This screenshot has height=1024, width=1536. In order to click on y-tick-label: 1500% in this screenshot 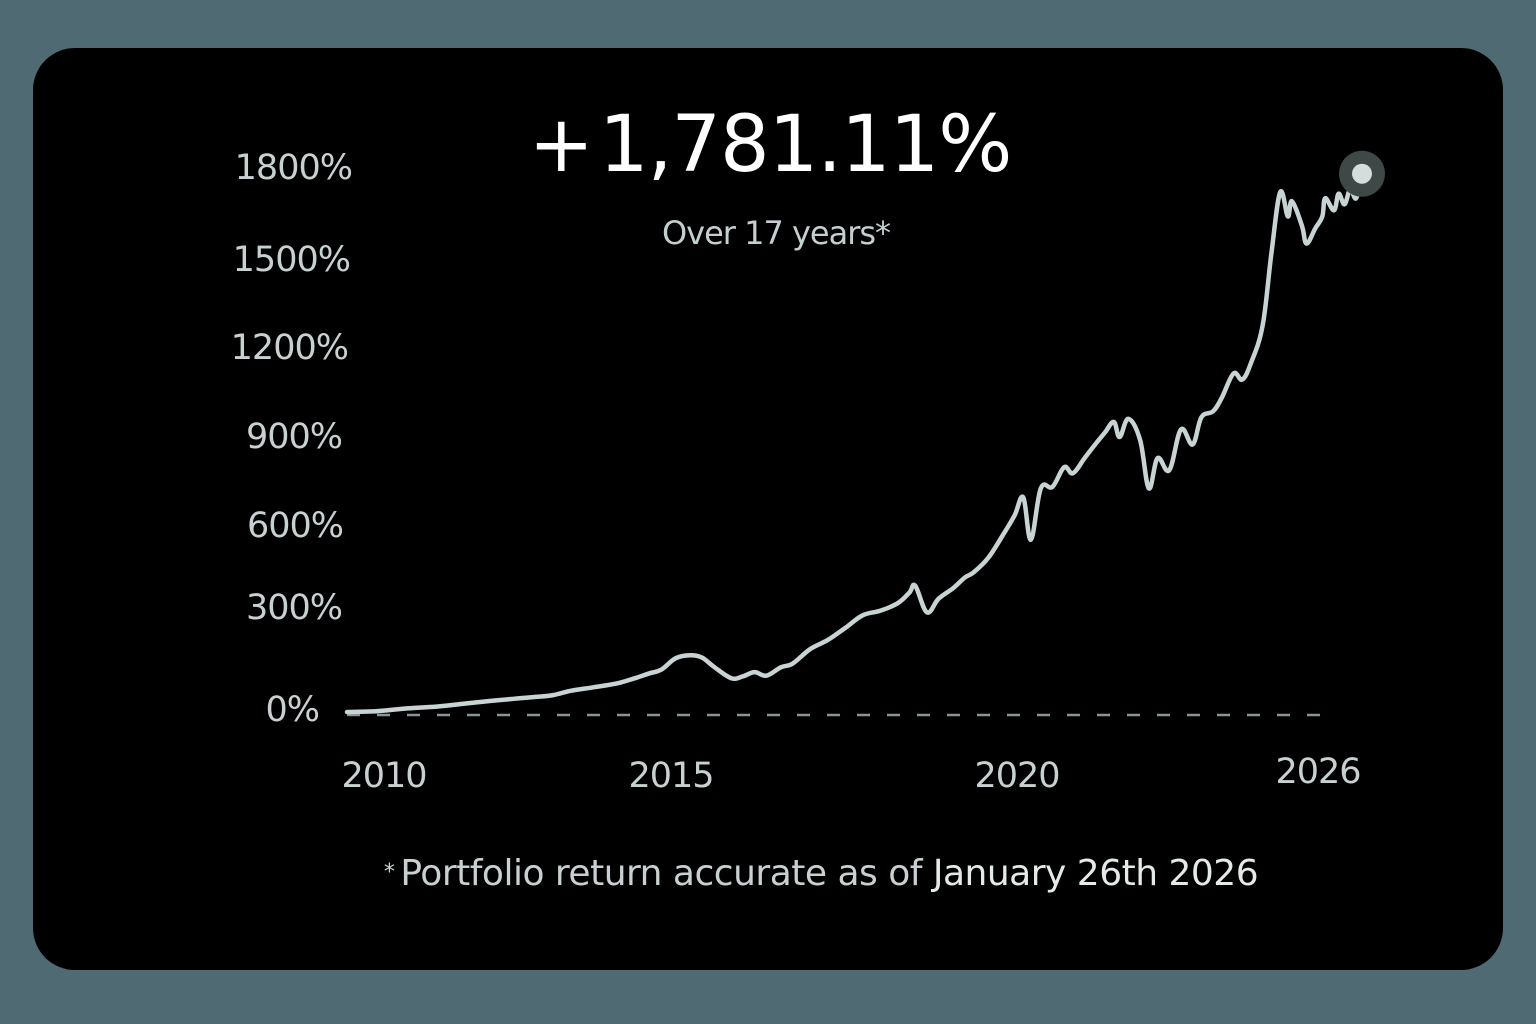, I will do `click(291, 260)`.